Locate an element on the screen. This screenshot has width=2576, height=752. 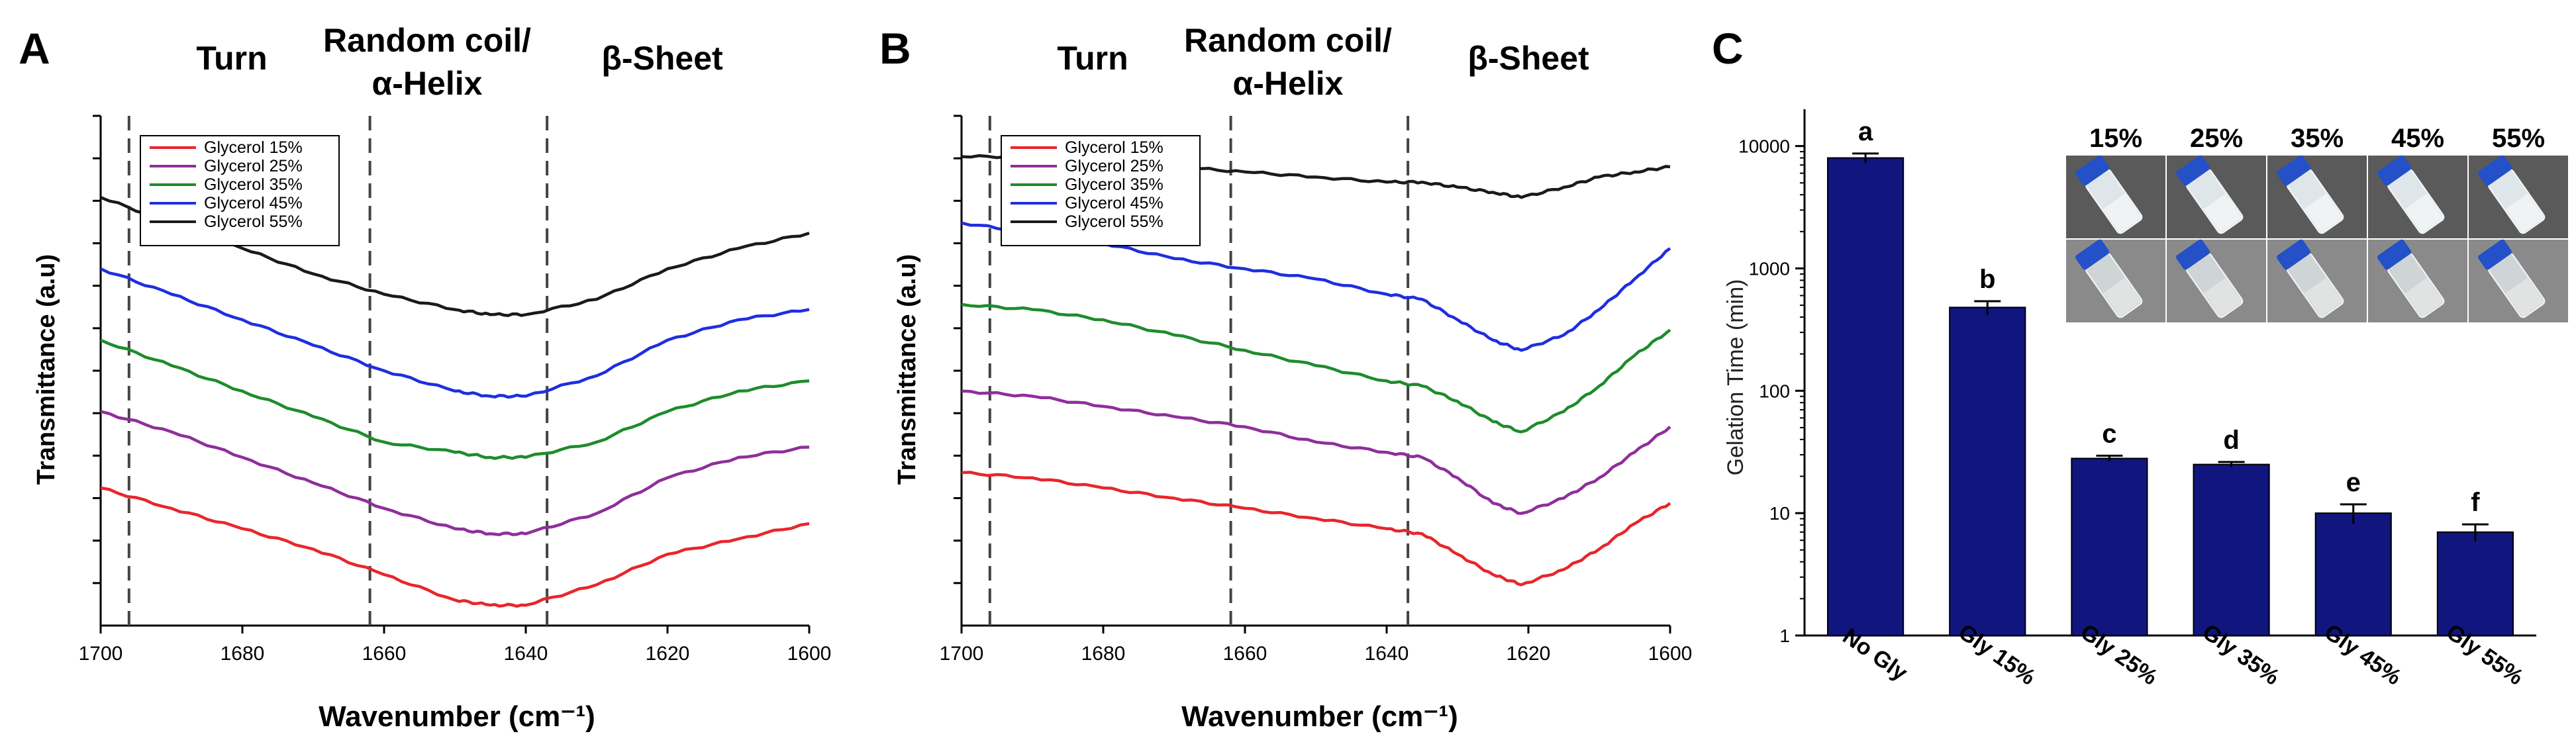
panel-a-x-tick-label: 1640 is located at coordinates (526, 654).